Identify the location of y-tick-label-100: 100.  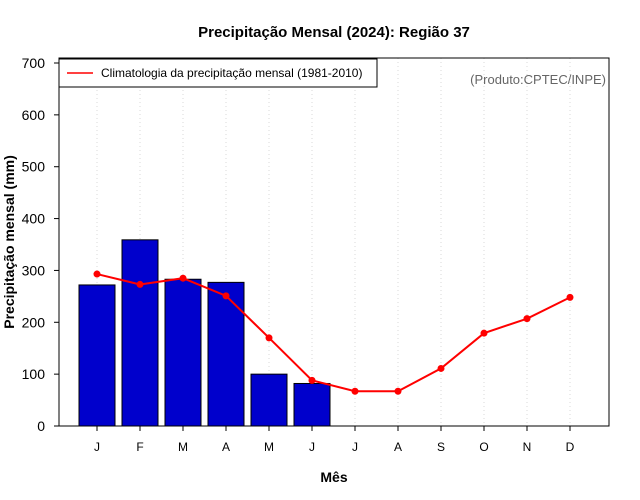
(34, 374).